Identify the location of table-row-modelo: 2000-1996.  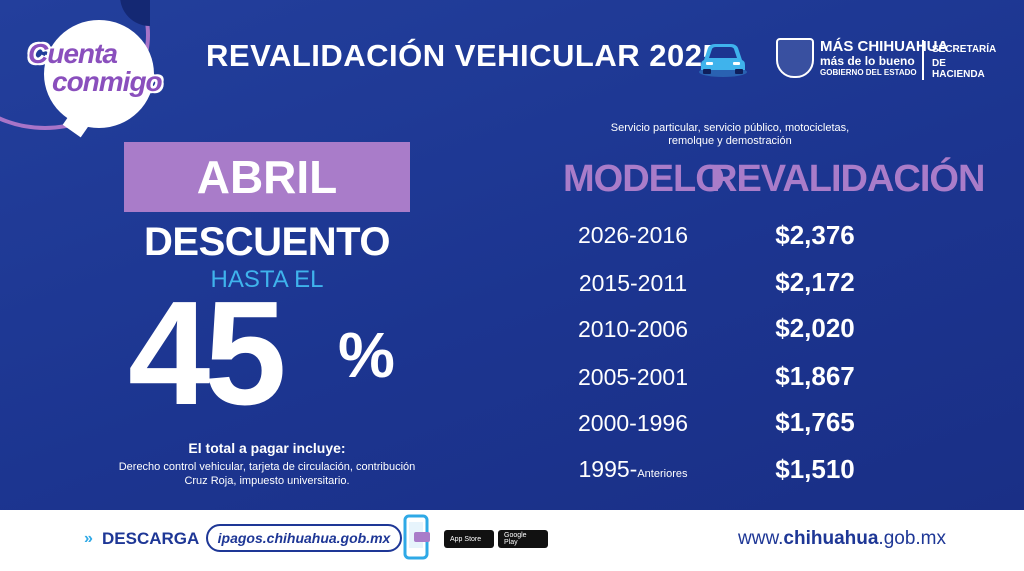
(633, 423).